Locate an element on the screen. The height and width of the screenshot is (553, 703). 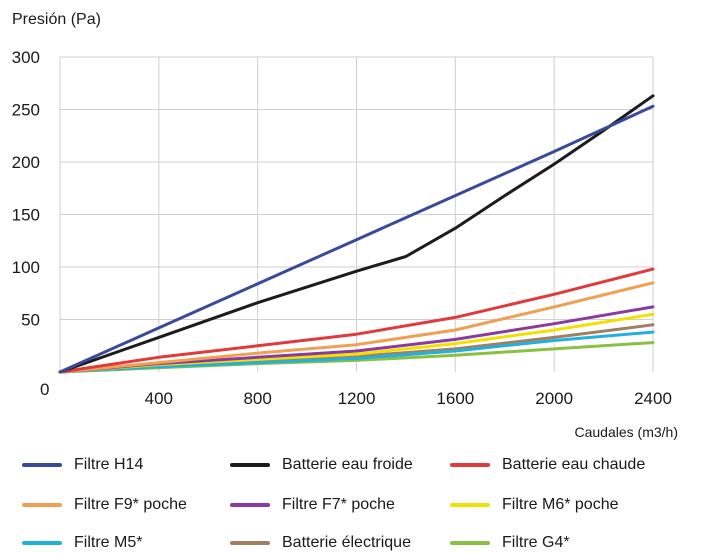
x-tick-label: 400 is located at coordinates (159, 398).